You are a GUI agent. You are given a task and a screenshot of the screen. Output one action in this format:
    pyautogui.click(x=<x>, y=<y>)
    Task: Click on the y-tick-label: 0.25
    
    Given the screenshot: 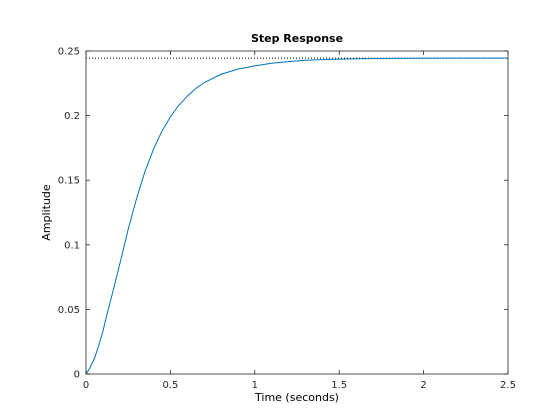 What is the action you would take?
    pyautogui.click(x=69, y=52)
    